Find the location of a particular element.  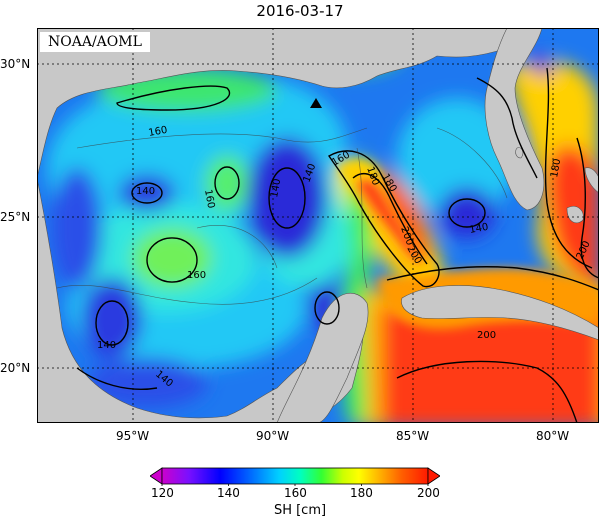

colorbar-tick-label: 200 is located at coordinates (428, 493).